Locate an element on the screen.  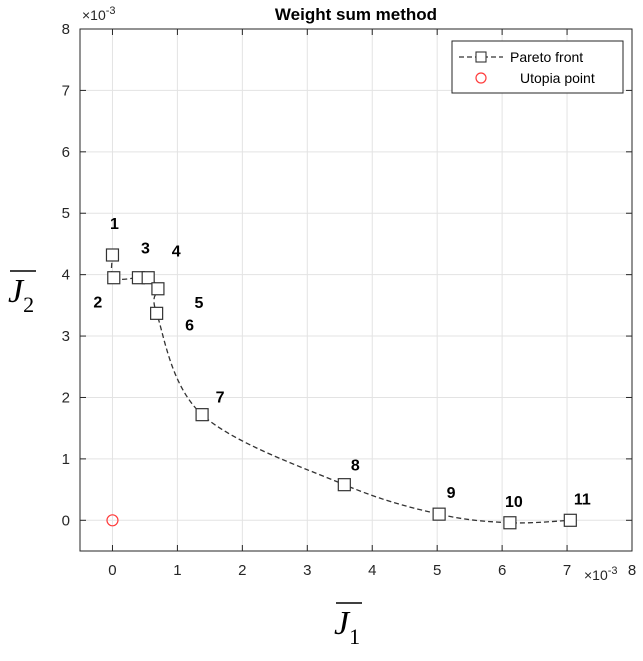
legend-pareto-marker is located at coordinates (481, 57).